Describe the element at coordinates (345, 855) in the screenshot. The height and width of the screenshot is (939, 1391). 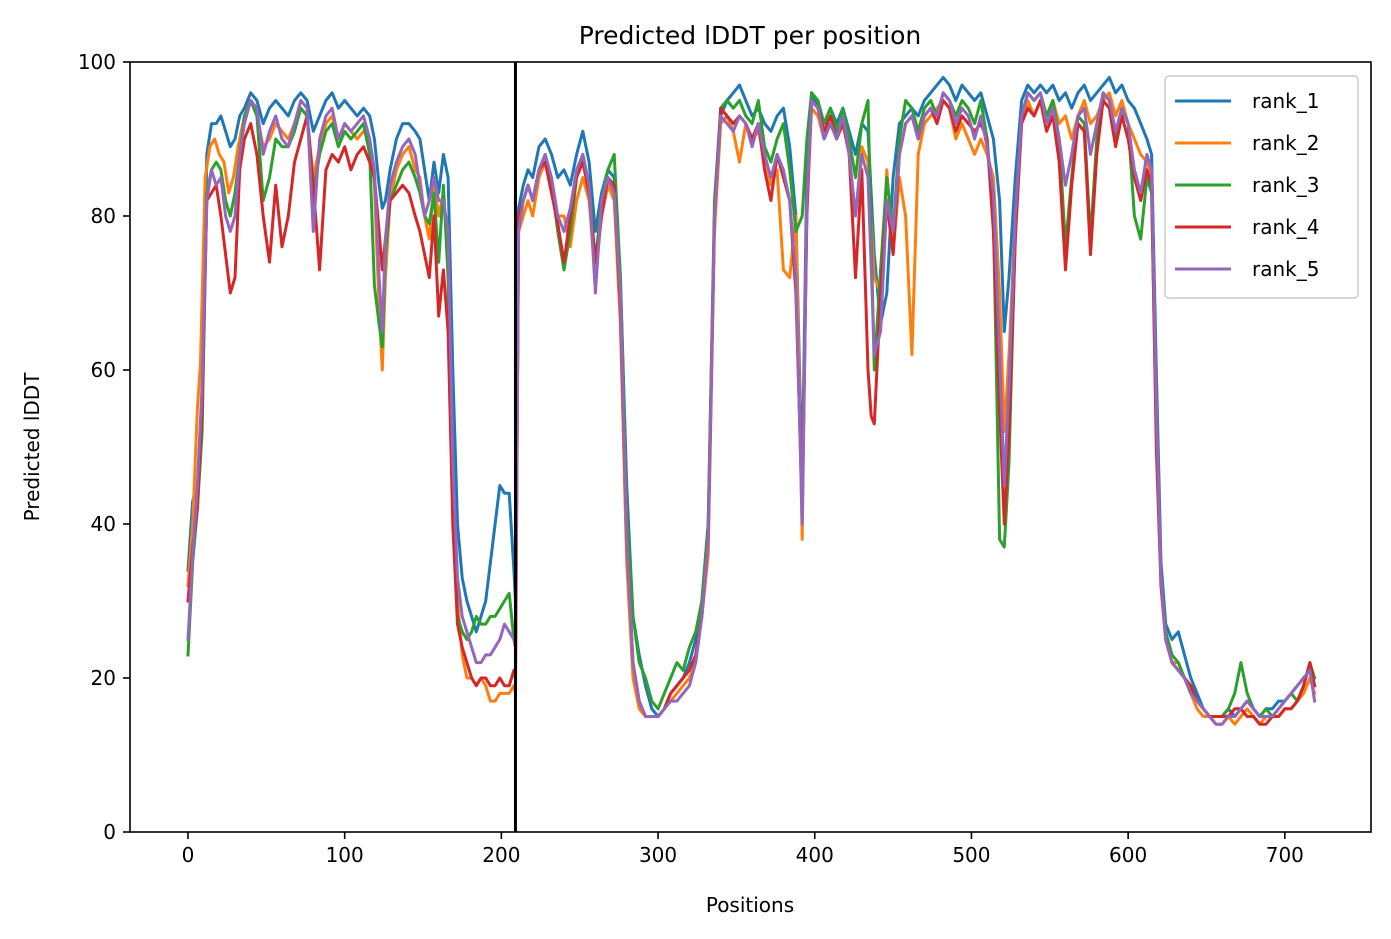
I see `x-tick-label: 100` at that location.